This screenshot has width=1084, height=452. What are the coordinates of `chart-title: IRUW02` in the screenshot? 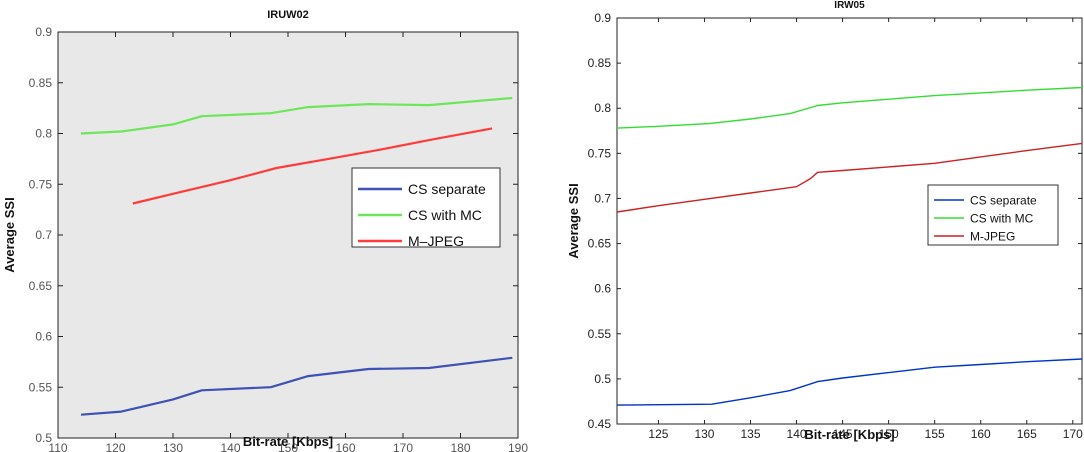 It's located at (288, 15).